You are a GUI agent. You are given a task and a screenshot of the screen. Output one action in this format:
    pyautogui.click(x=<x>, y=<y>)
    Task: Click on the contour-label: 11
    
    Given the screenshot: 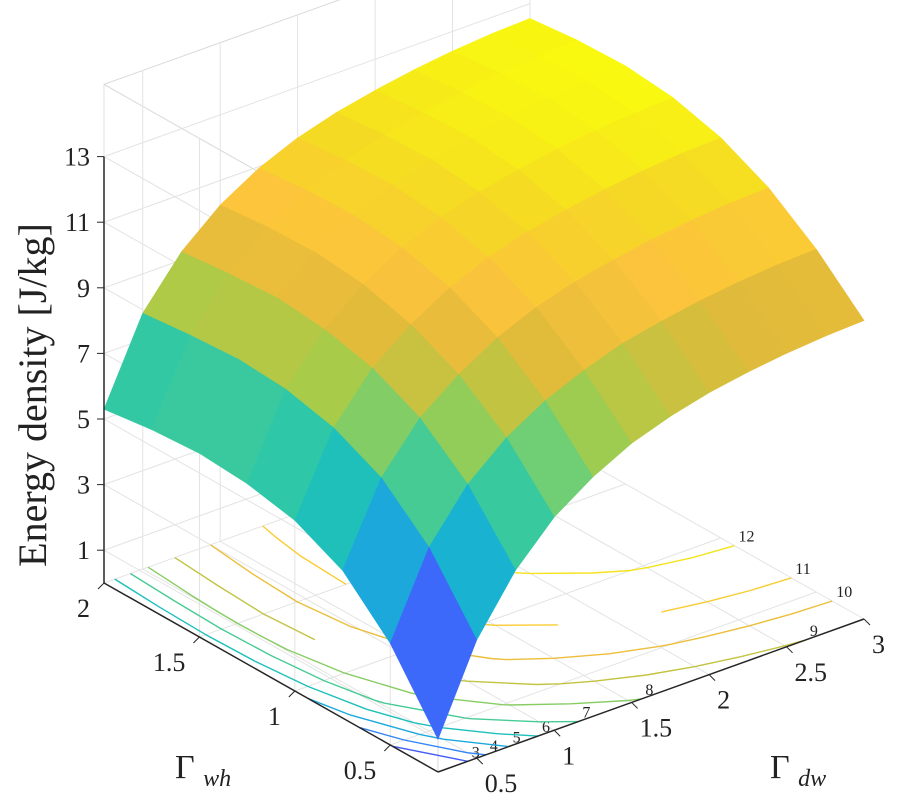 What is the action you would take?
    pyautogui.click(x=802, y=569)
    